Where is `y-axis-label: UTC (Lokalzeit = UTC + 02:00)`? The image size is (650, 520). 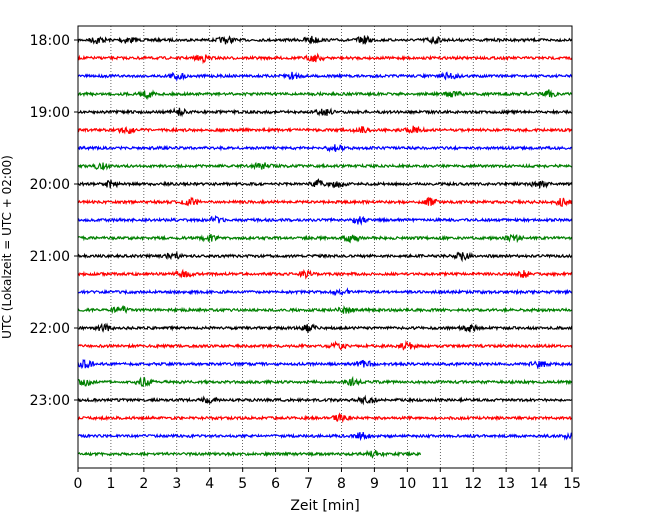
y-axis-label: UTC (Lokalzeit = UTC + 02:00) is located at coordinates (7, 247).